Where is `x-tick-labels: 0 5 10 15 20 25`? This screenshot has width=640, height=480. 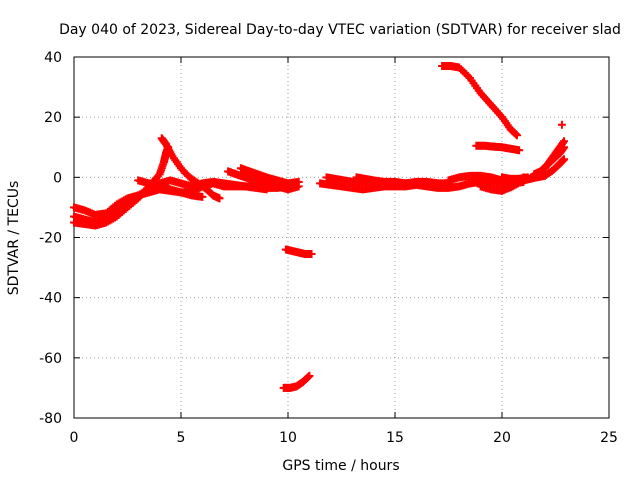
x-tick-labels: 0 5 10 15 20 25 is located at coordinates (344, 438).